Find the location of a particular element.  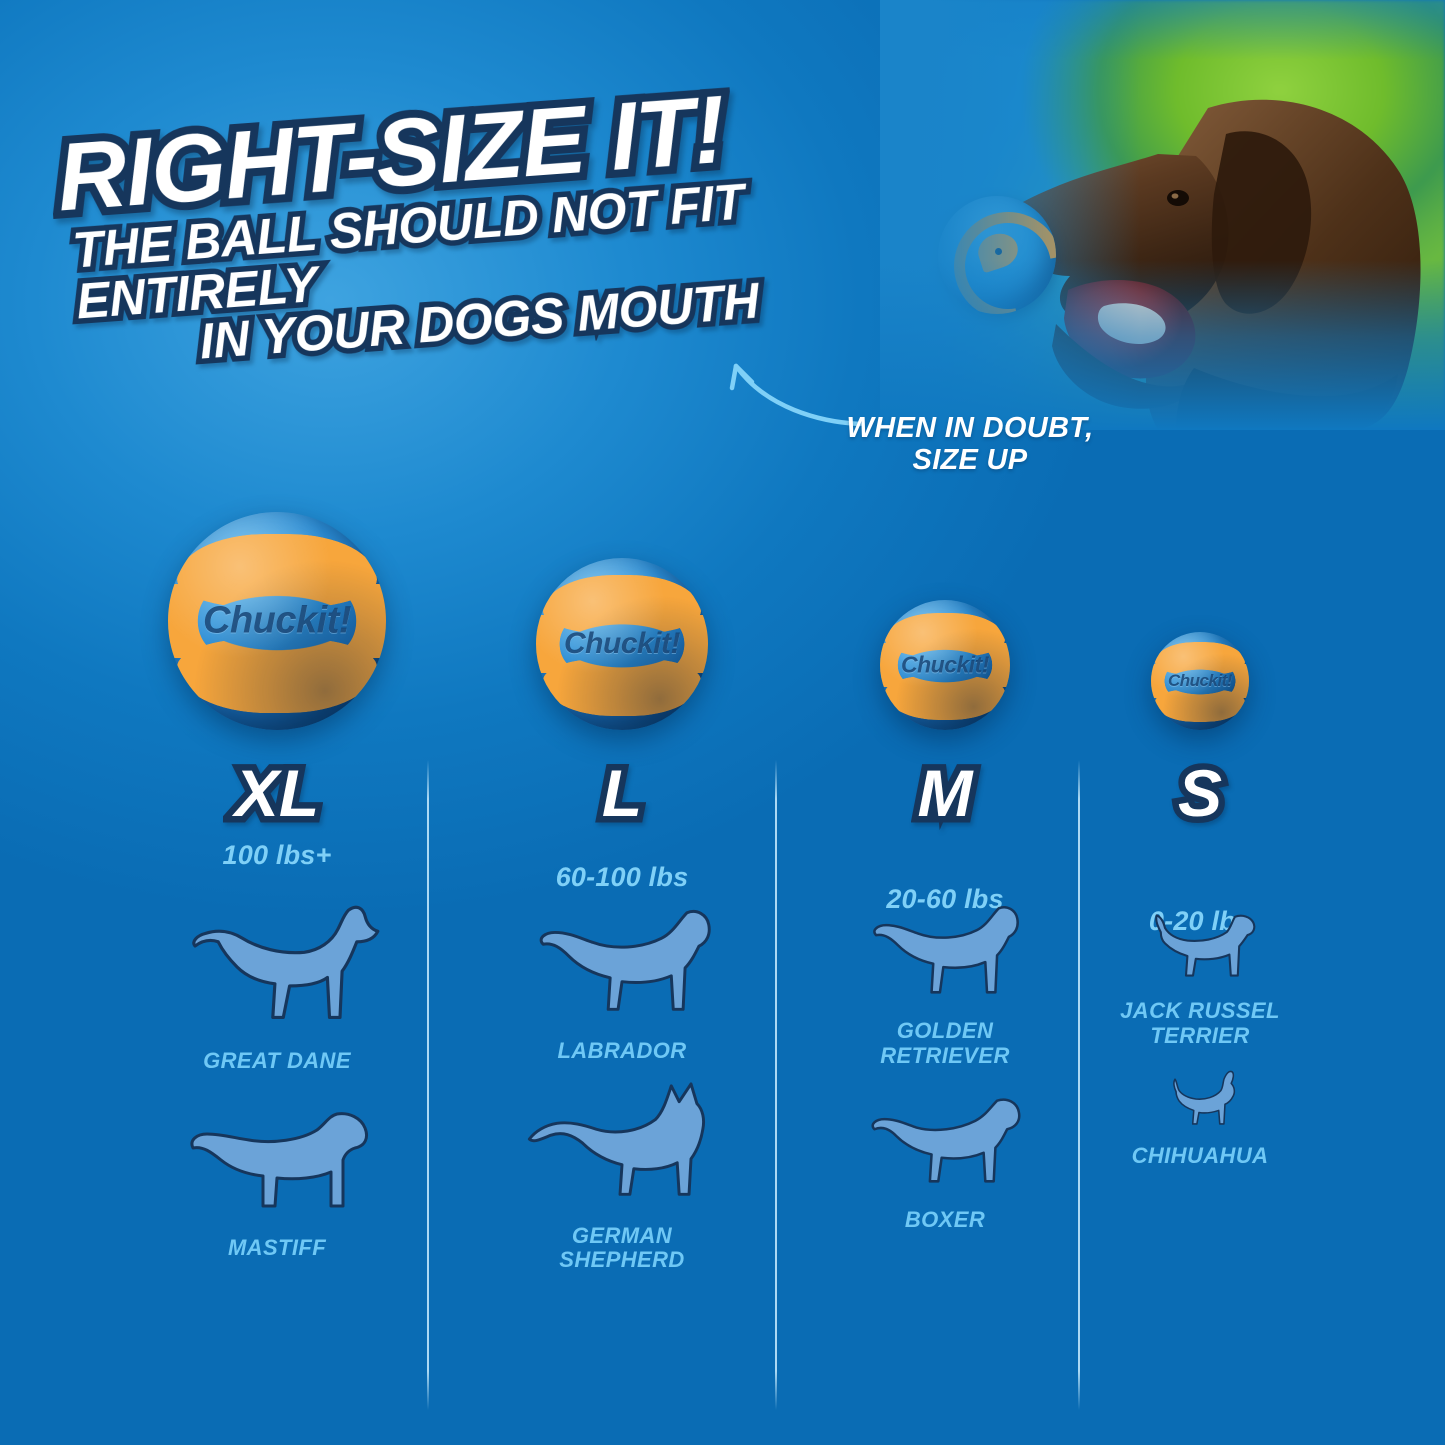

breed-label: MASTIFF is located at coordinates (277, 1247).